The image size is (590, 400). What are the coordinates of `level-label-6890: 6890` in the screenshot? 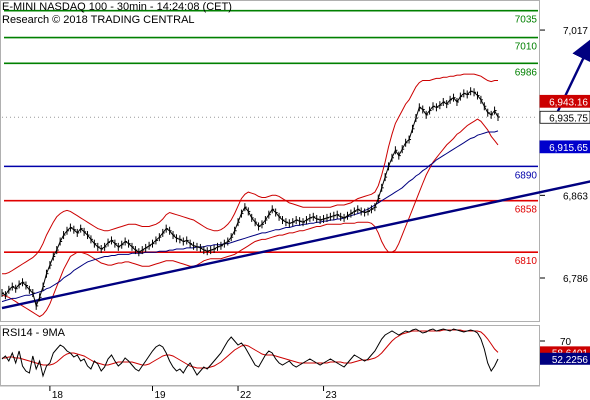 It's located at (526, 175).